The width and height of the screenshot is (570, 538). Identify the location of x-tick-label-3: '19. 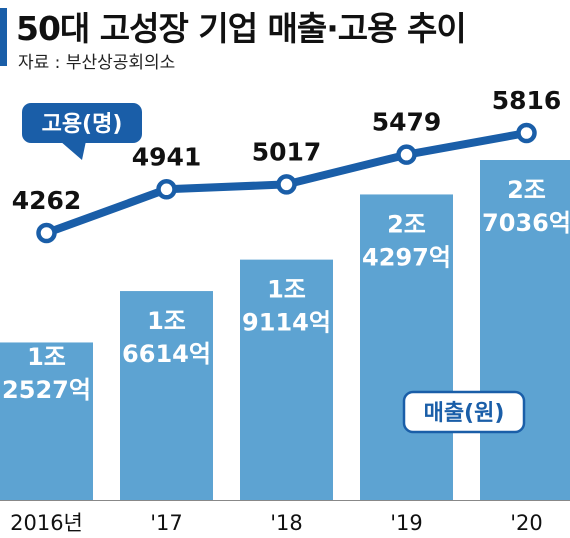
(406, 523).